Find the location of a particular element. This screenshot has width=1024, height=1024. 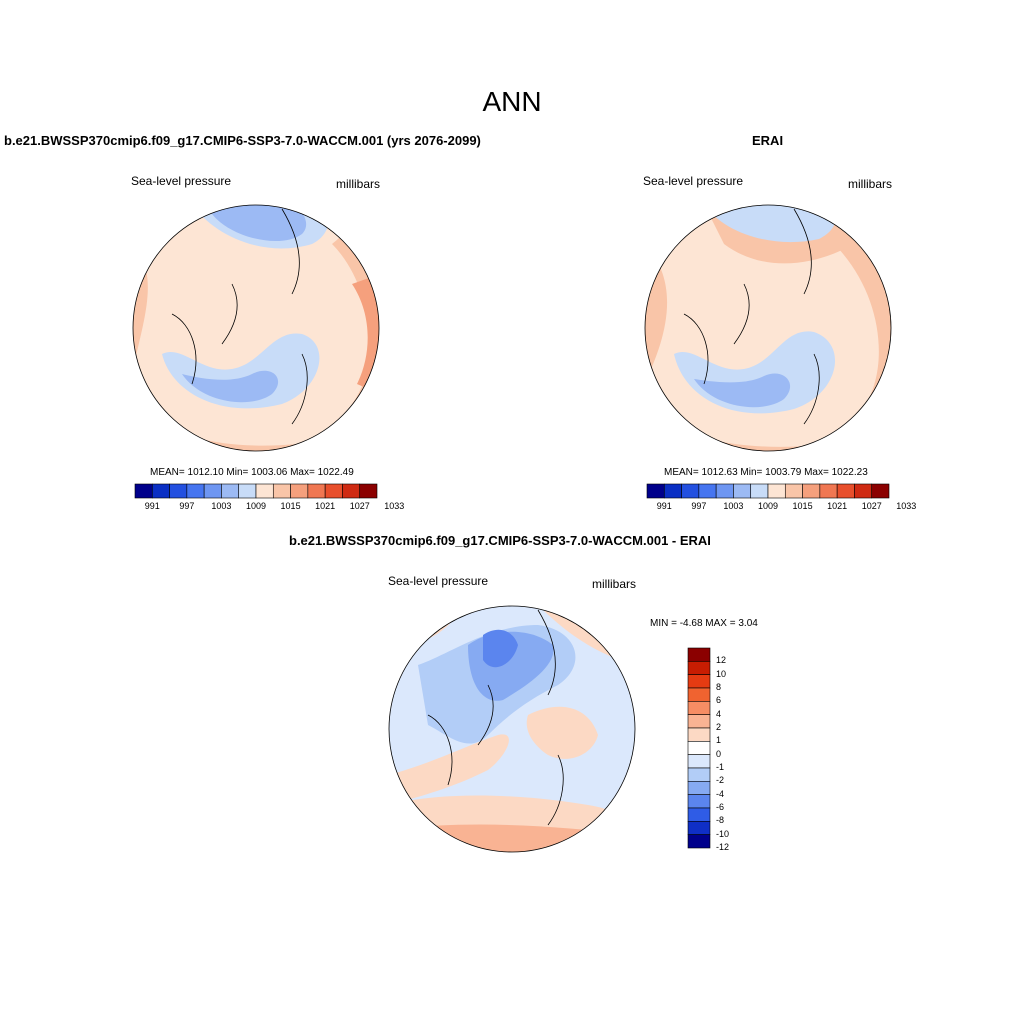

obs-stats: MEAN= 1012.63 Min= 1003.79 Max= 1022.23 is located at coordinates (766, 472).